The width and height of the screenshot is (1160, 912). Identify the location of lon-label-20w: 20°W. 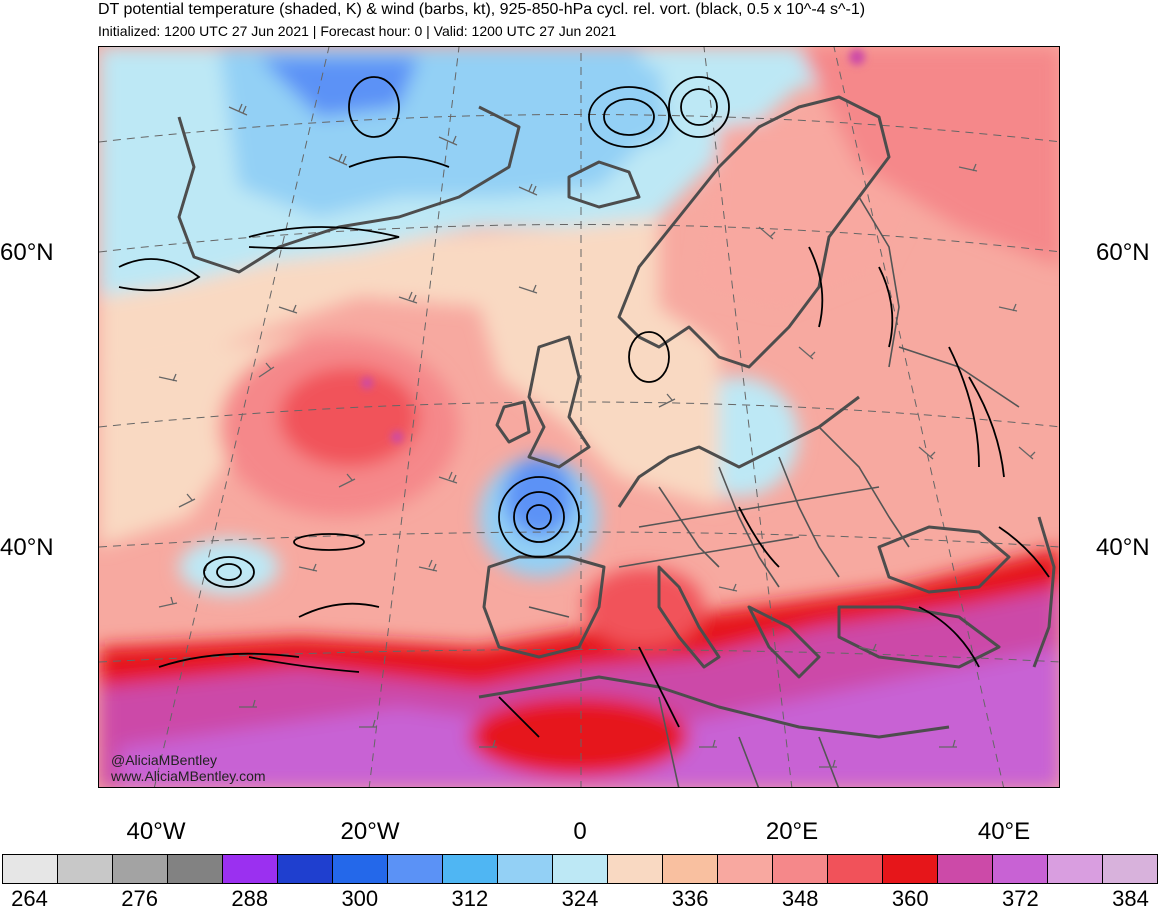
(370, 831).